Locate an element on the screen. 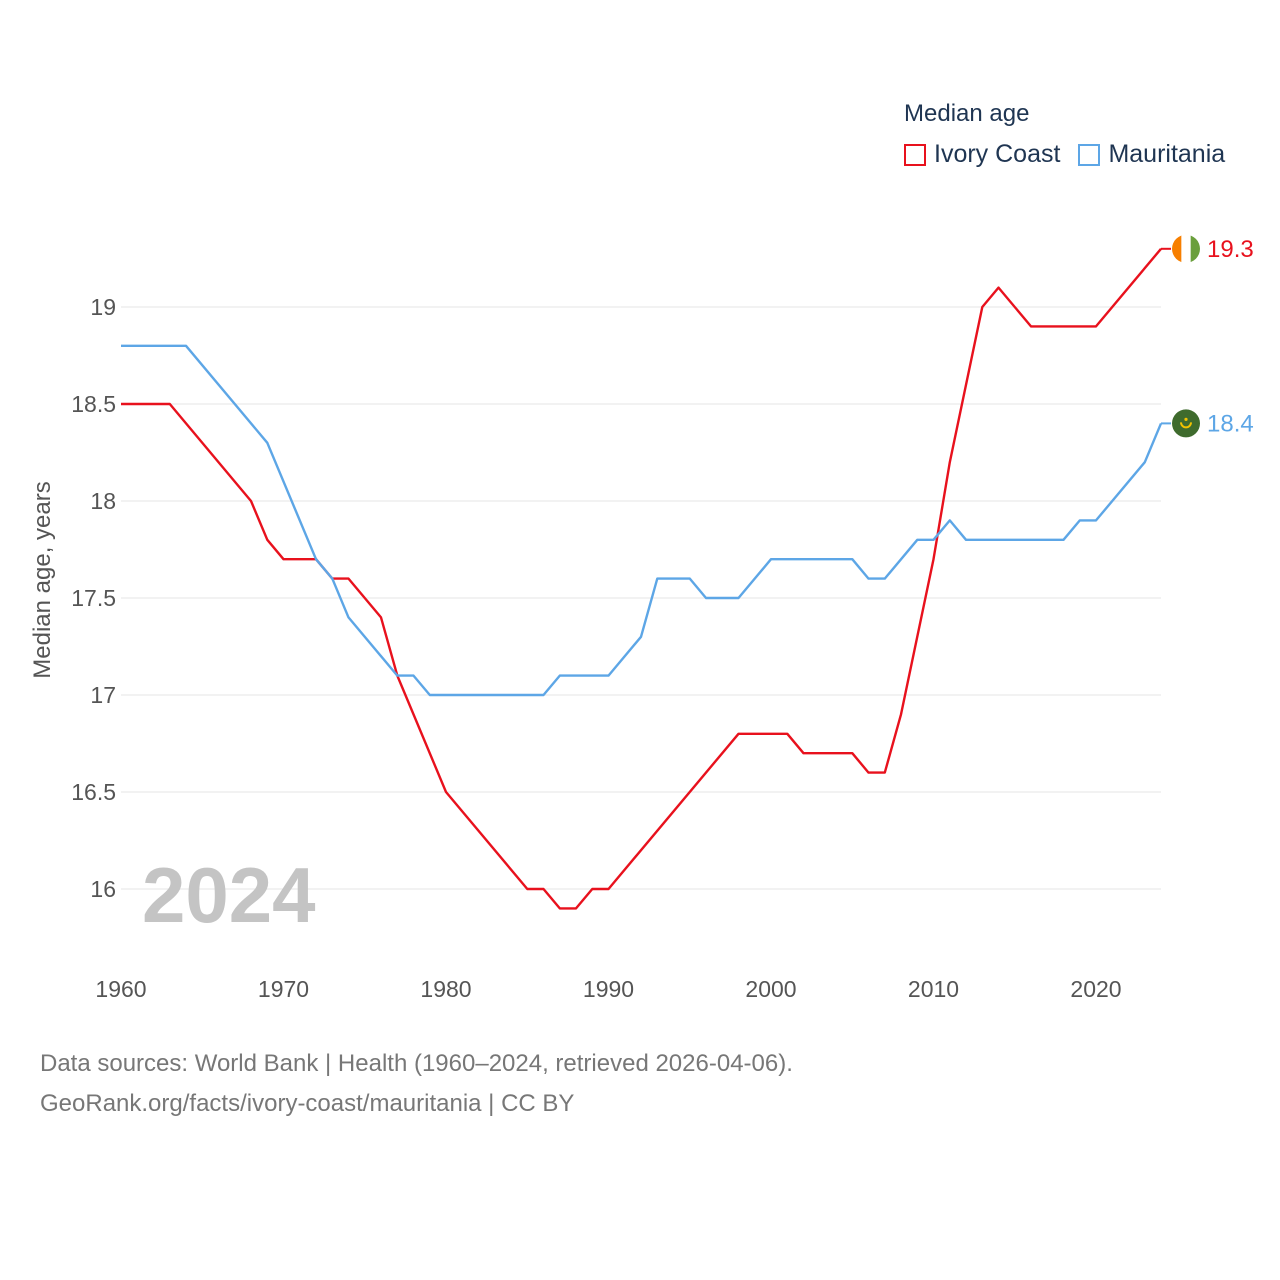  end-value-label: 19.3 is located at coordinates (1230, 249).